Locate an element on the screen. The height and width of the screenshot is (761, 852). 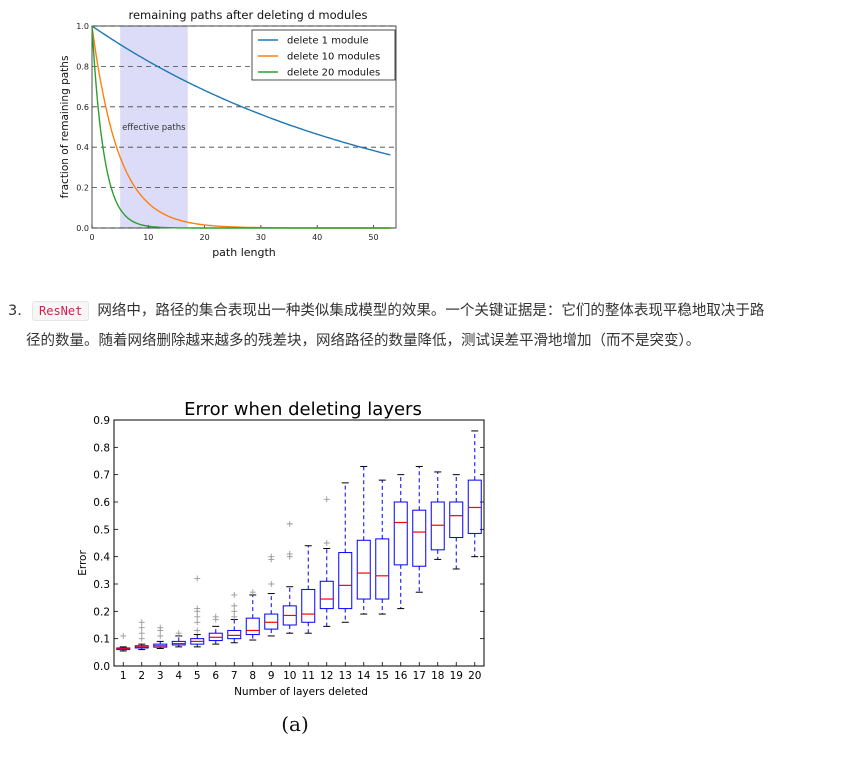
x-tick-label: 6 is located at coordinates (215, 676).